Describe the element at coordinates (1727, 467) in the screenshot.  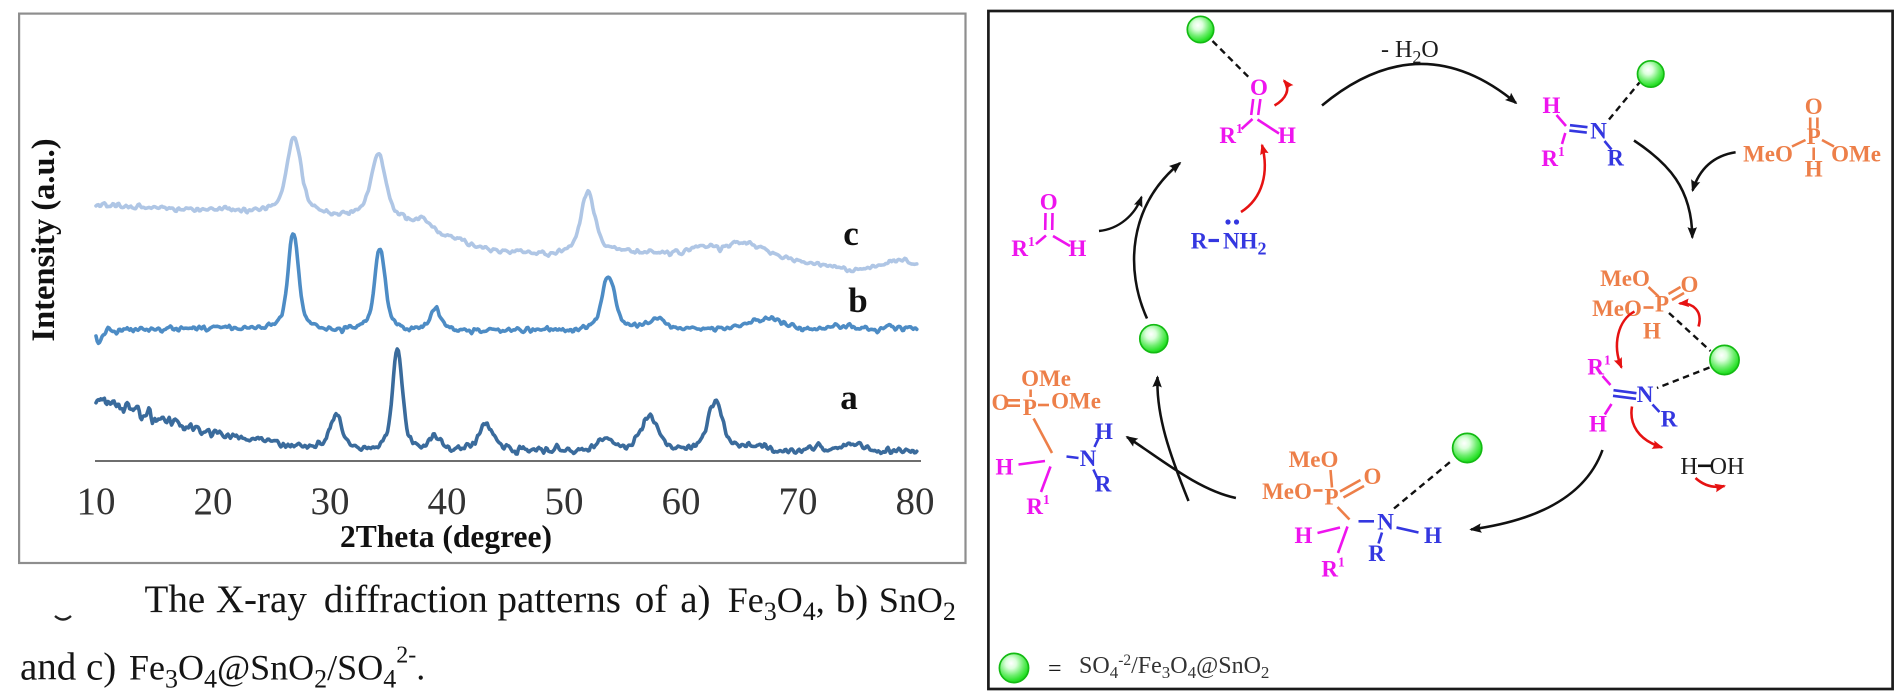
I see `svg-text: OH` at that location.